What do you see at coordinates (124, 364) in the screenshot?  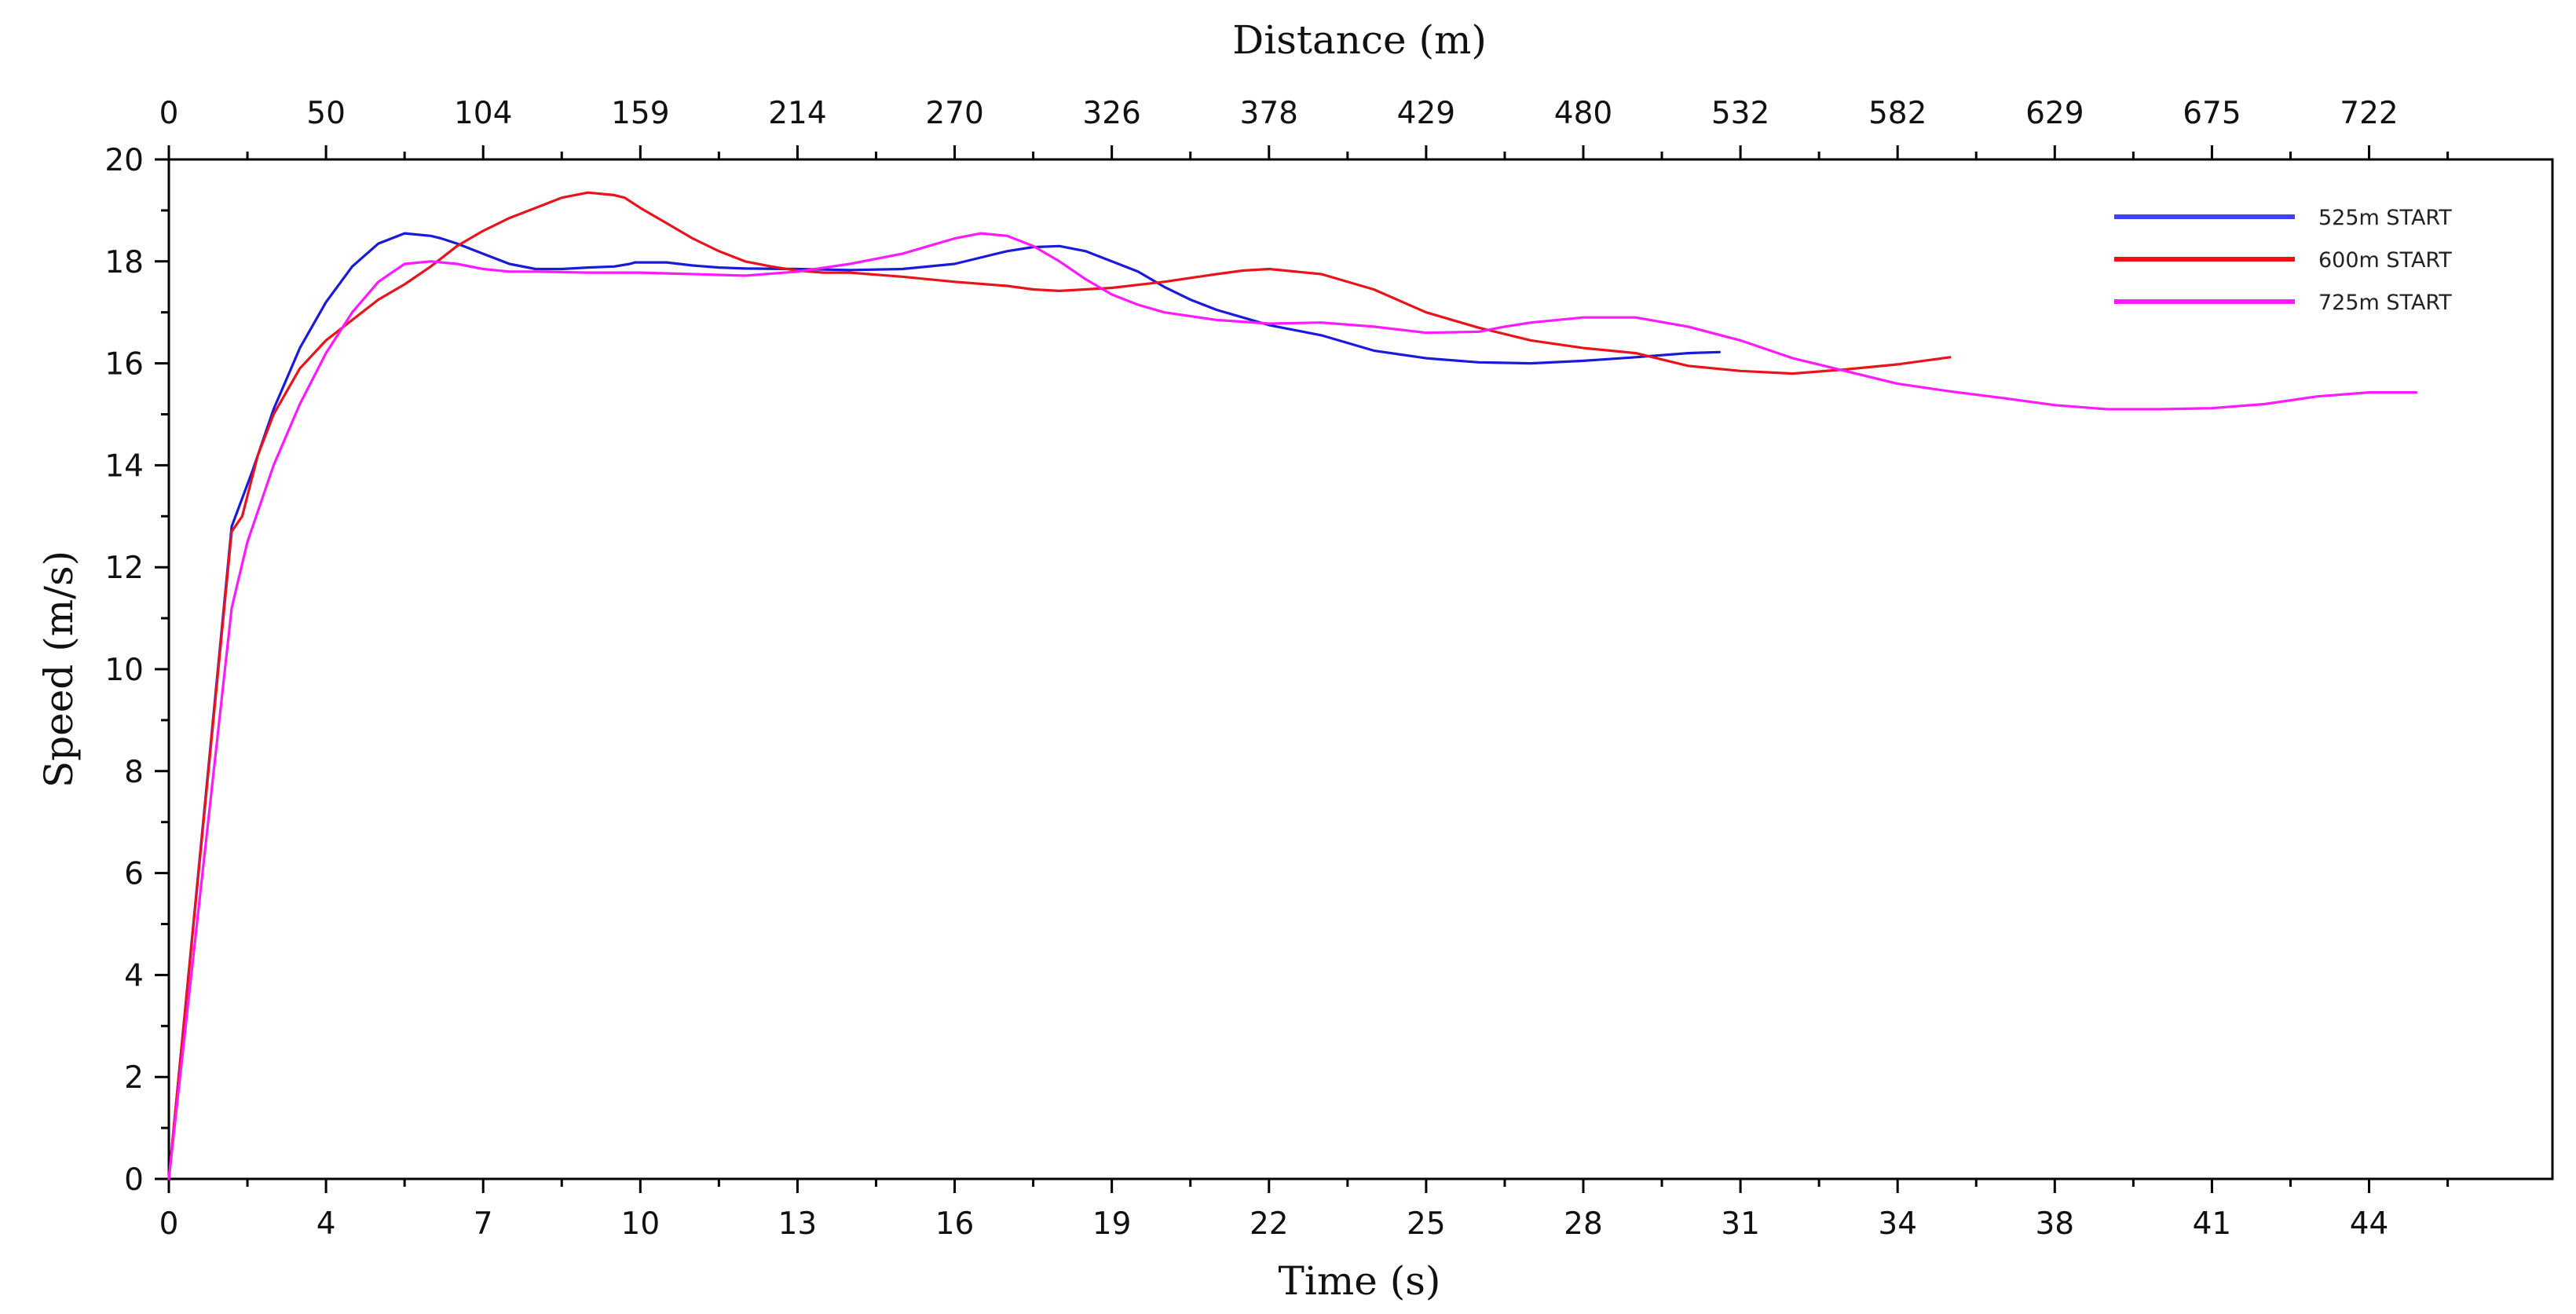 I see `y-tick-label: 16` at bounding box center [124, 364].